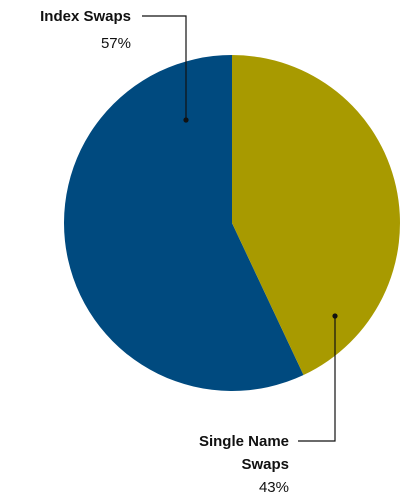 The width and height of the screenshot is (403, 498). I want to click on percent-index-swaps: 57%, so click(116, 43).